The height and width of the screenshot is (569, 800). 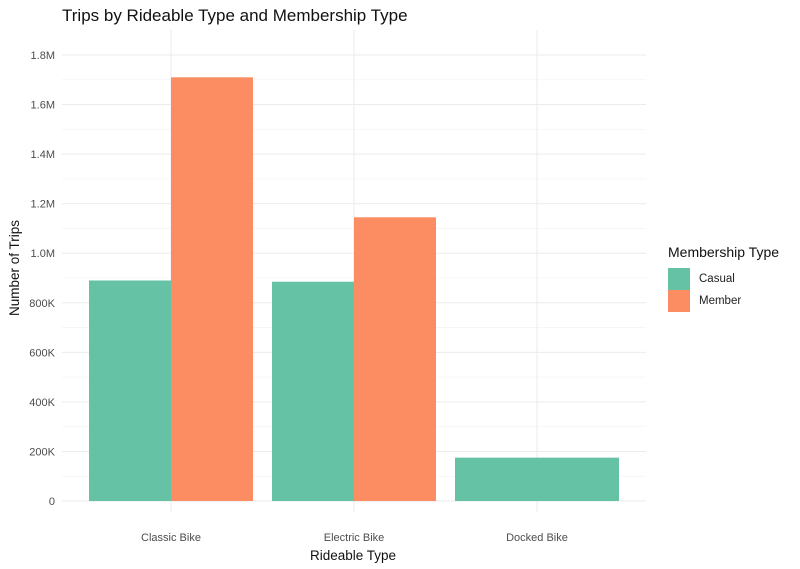 What do you see at coordinates (42, 304) in the screenshot?
I see `y-tick-label: 800K` at bounding box center [42, 304].